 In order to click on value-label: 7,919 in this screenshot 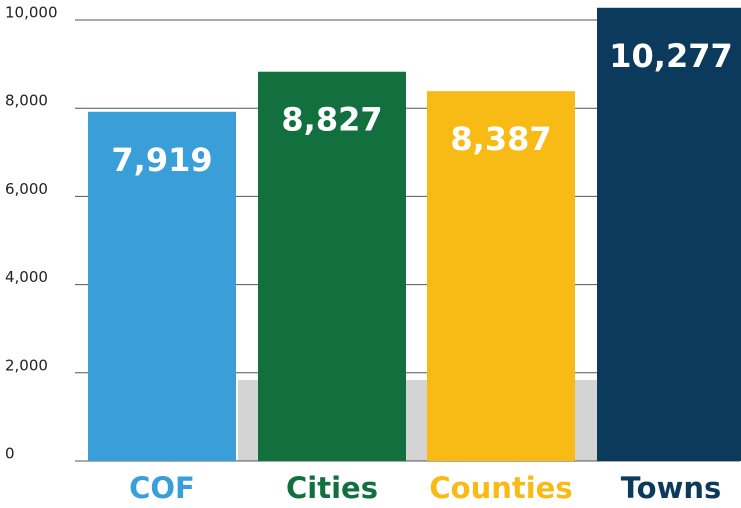, I will do `click(161, 160)`.